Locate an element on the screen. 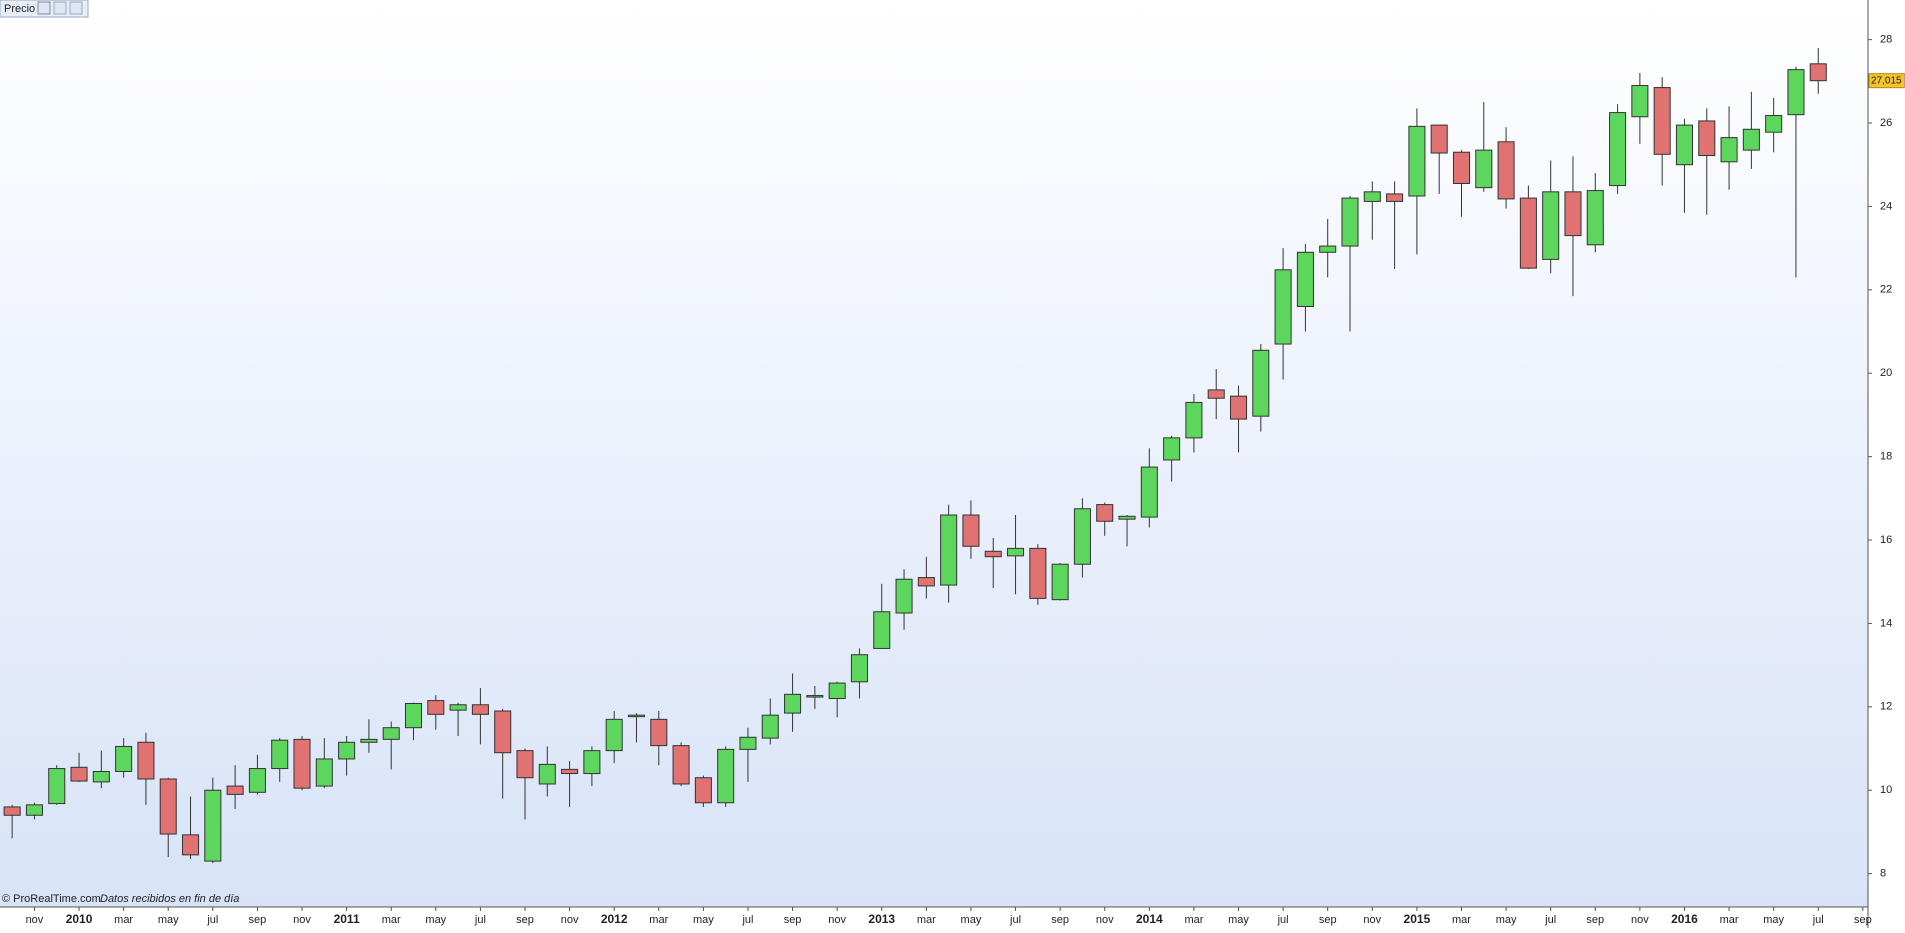  remove-icon is located at coordinates (76, 8).